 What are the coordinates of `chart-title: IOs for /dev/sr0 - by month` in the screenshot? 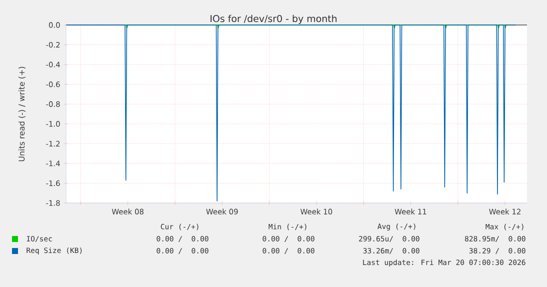 It's located at (273, 19).